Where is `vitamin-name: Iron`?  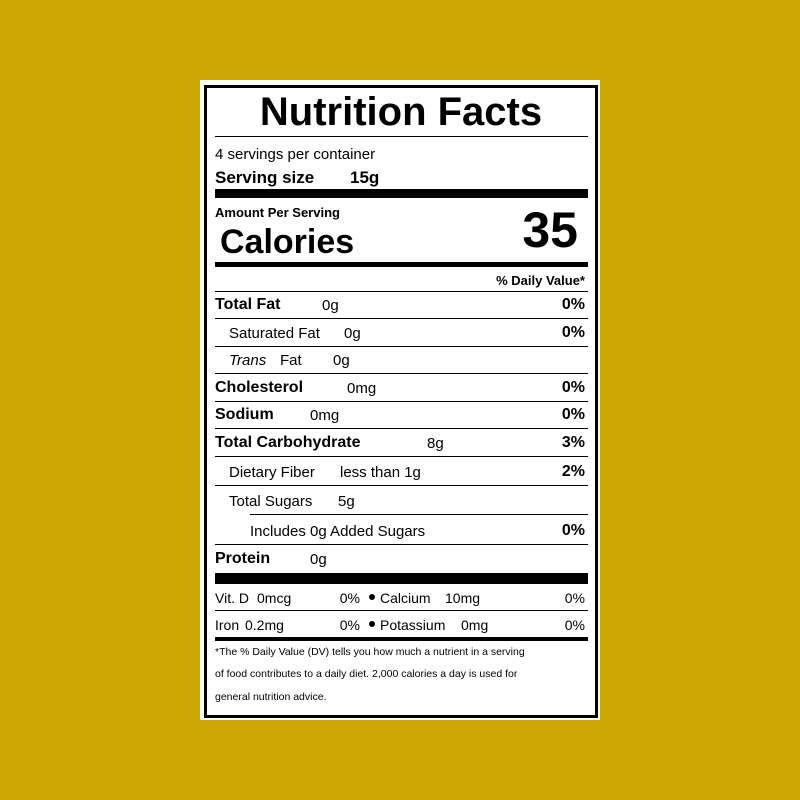
vitamin-name: Iron is located at coordinates (227, 625).